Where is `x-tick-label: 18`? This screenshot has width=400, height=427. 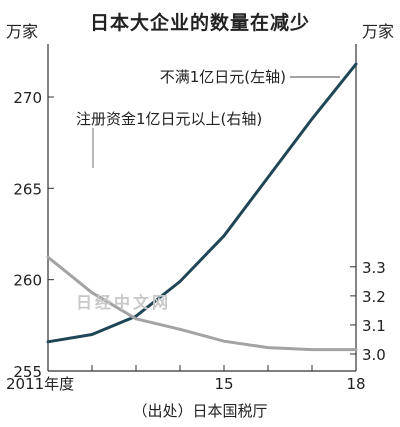 x-tick-label: 18 is located at coordinates (355, 384).